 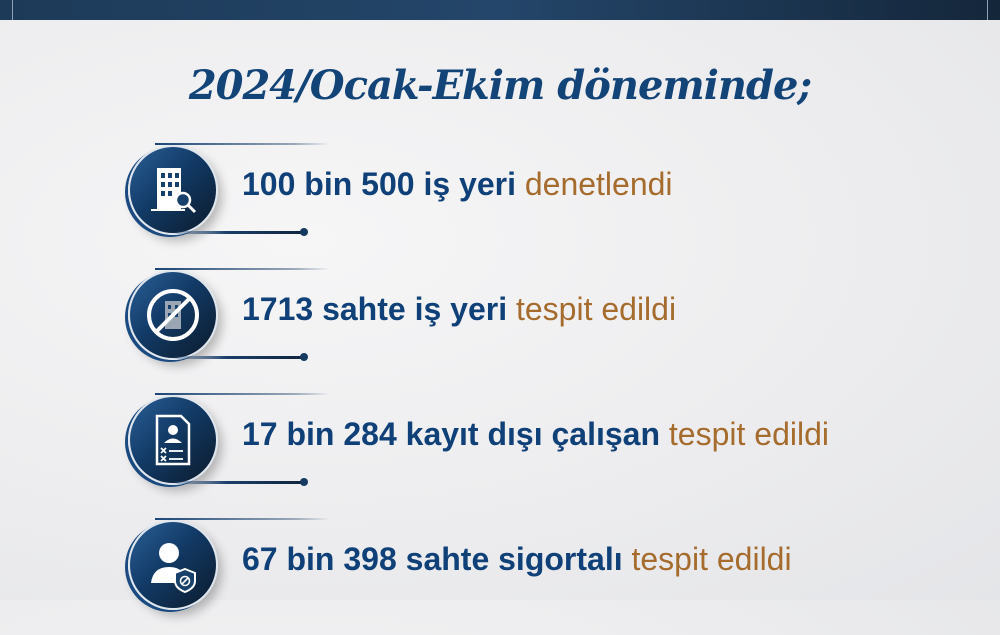 I want to click on page-title: 2024/Ocak-Ekim döneminde;, so click(x=500, y=85).